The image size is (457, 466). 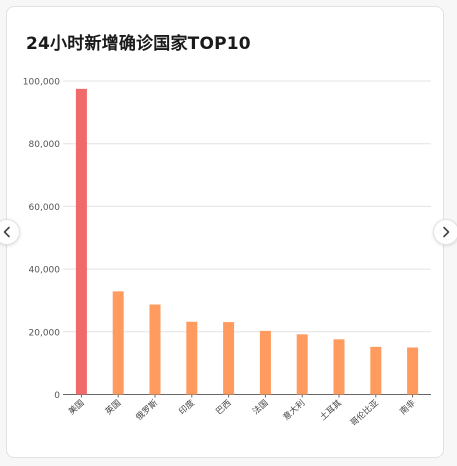 I want to click on y-tick-label: 0, so click(x=57, y=396).